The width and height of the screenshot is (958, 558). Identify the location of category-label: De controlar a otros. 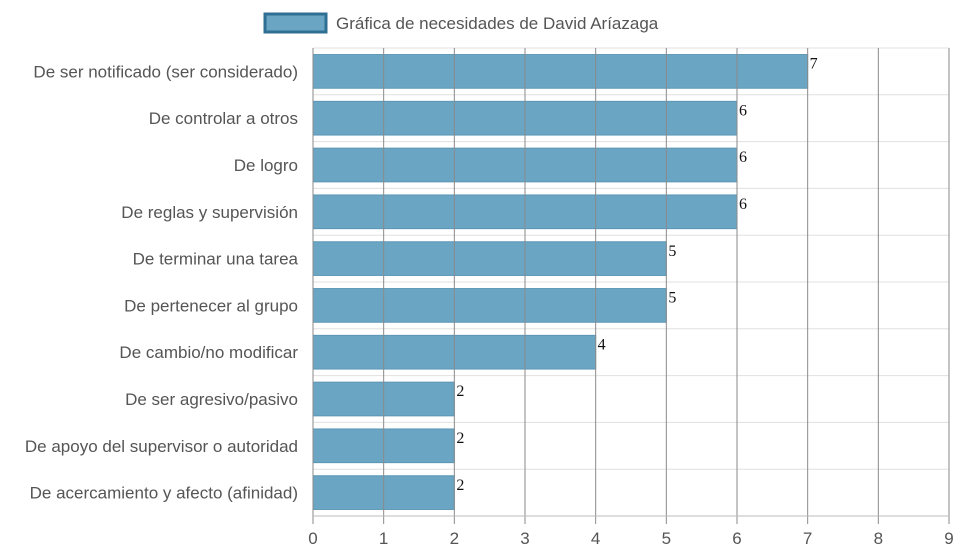
(223, 118).